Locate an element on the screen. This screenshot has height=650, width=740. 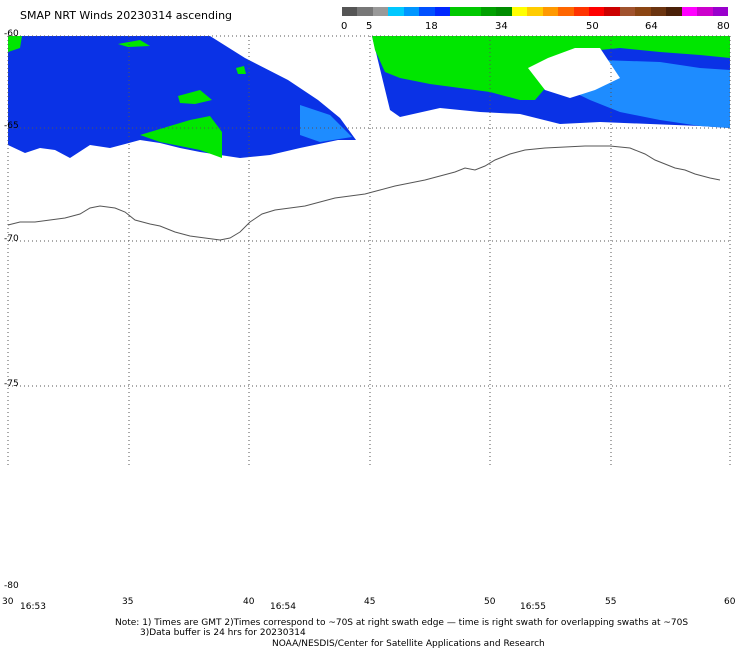
lon-label-60: 60 is located at coordinates (730, 602).